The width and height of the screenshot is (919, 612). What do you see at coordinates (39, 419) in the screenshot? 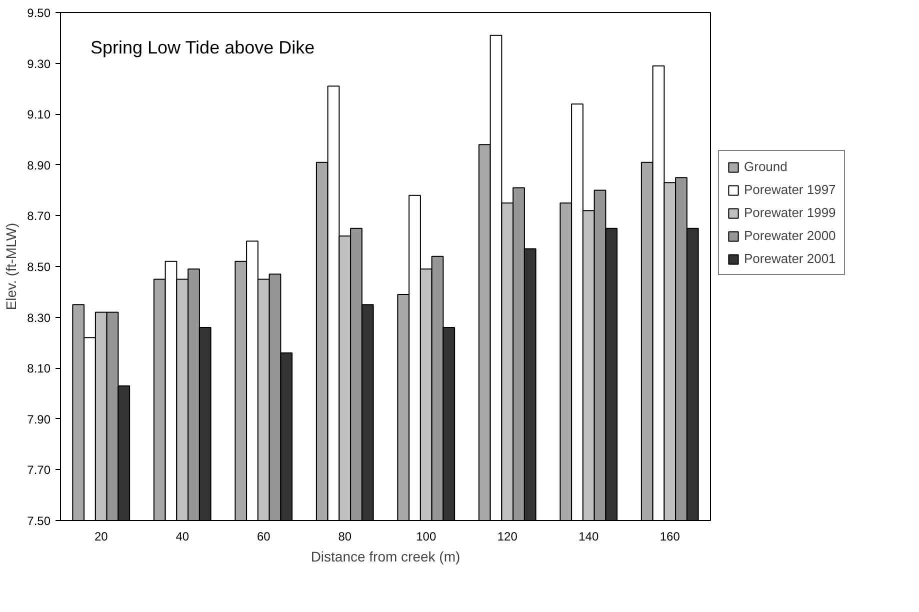
I see `y-tick-label: 7.90` at bounding box center [39, 419].